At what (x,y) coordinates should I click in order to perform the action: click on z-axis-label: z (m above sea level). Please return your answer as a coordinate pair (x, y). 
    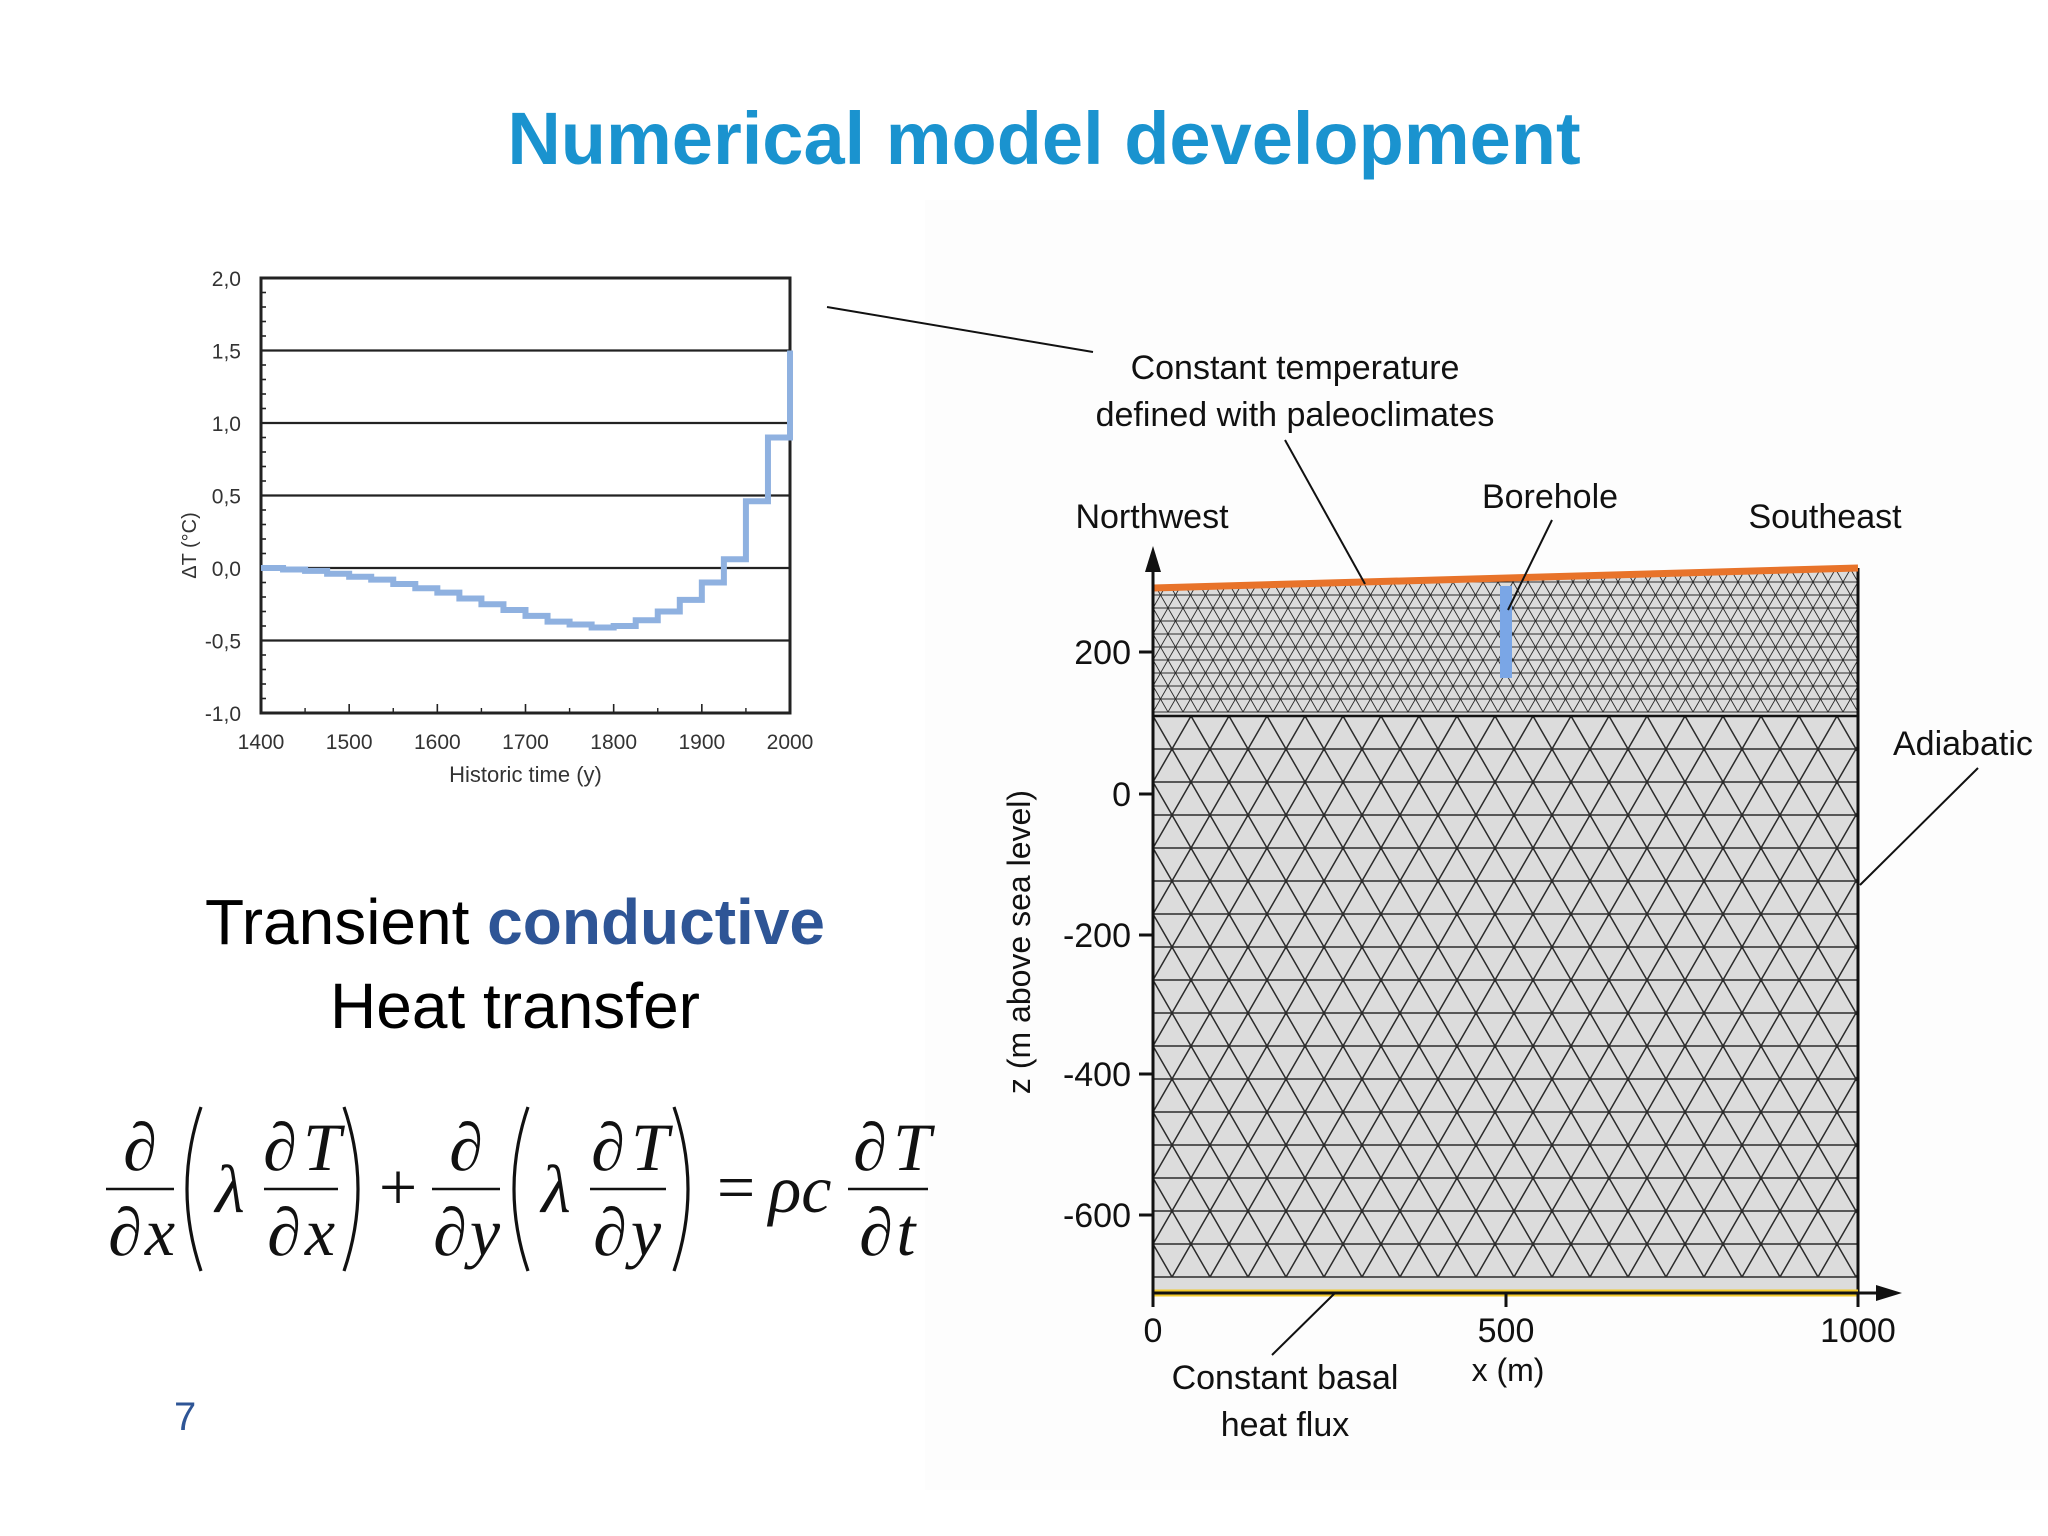
    Looking at the image, I should click on (1019, 942).